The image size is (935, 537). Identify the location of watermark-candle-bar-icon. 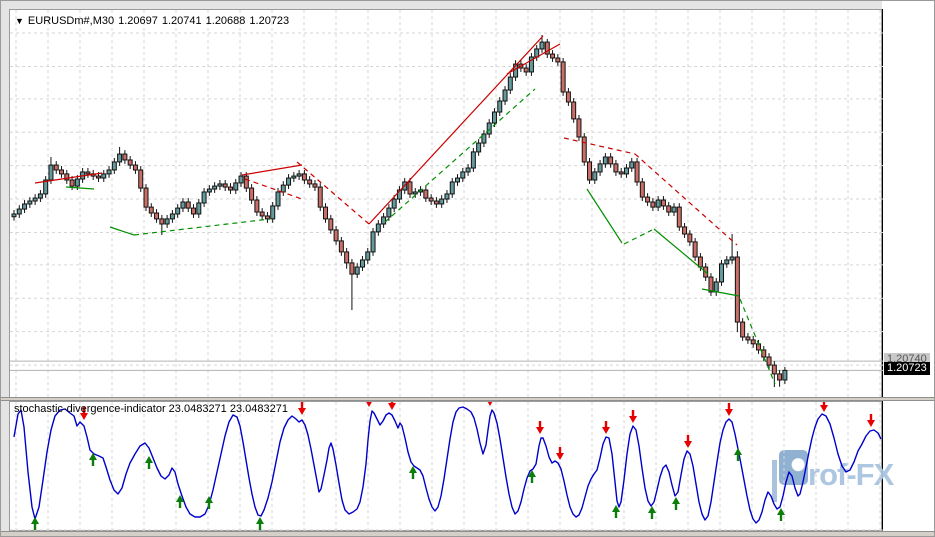
(774, 481).